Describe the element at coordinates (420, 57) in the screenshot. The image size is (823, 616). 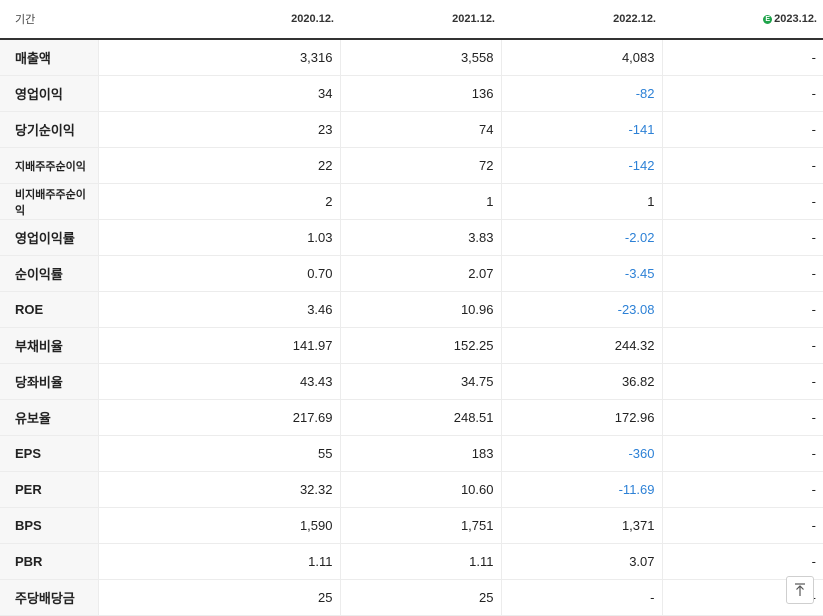
I see `cell-value: 3,558` at that location.